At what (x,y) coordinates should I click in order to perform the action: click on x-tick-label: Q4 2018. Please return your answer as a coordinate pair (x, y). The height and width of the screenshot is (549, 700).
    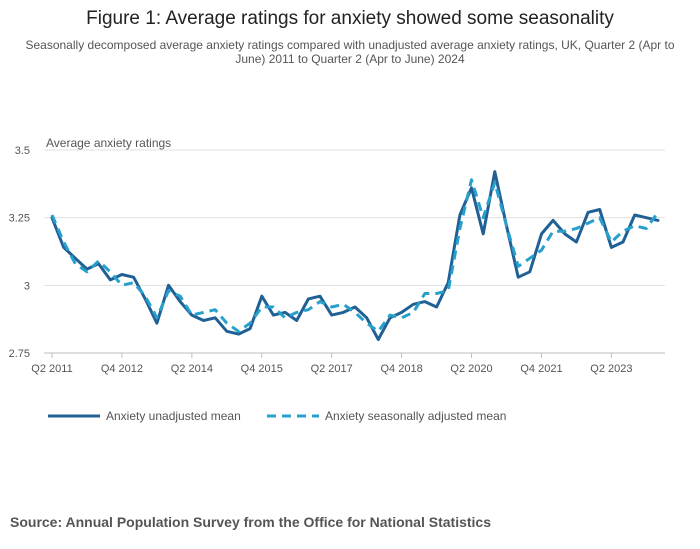
    Looking at the image, I should click on (402, 369).